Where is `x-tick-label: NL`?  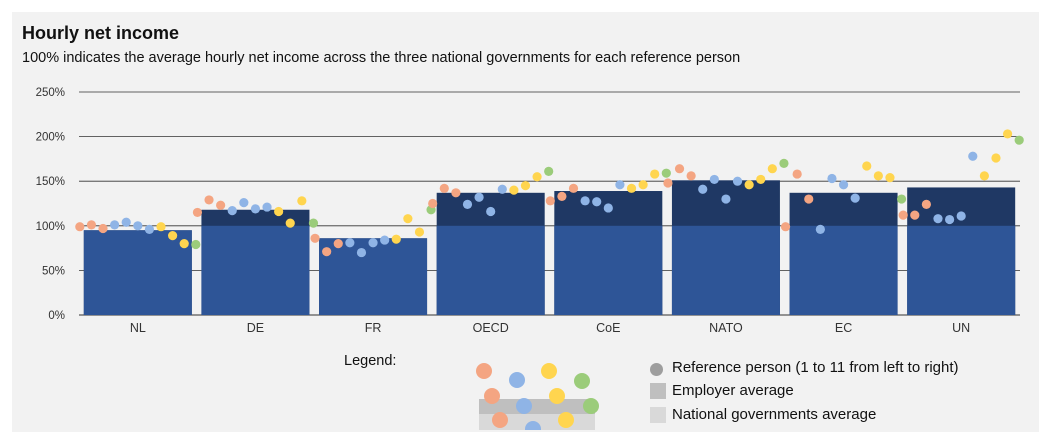 x-tick-label: NL is located at coordinates (138, 328).